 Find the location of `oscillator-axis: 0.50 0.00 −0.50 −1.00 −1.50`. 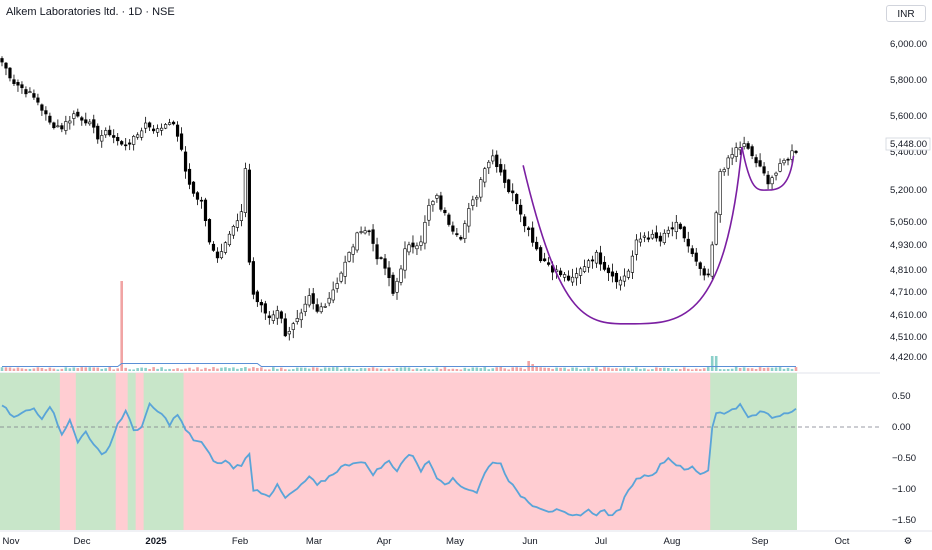

oscillator-axis: 0.50 0.00 −0.50 −1.00 −1.50 is located at coordinates (904, 458).